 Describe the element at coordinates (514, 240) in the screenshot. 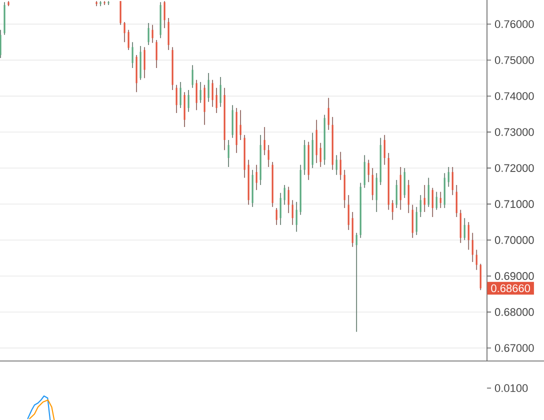

I see `y-tick-label: 0.70000` at that location.